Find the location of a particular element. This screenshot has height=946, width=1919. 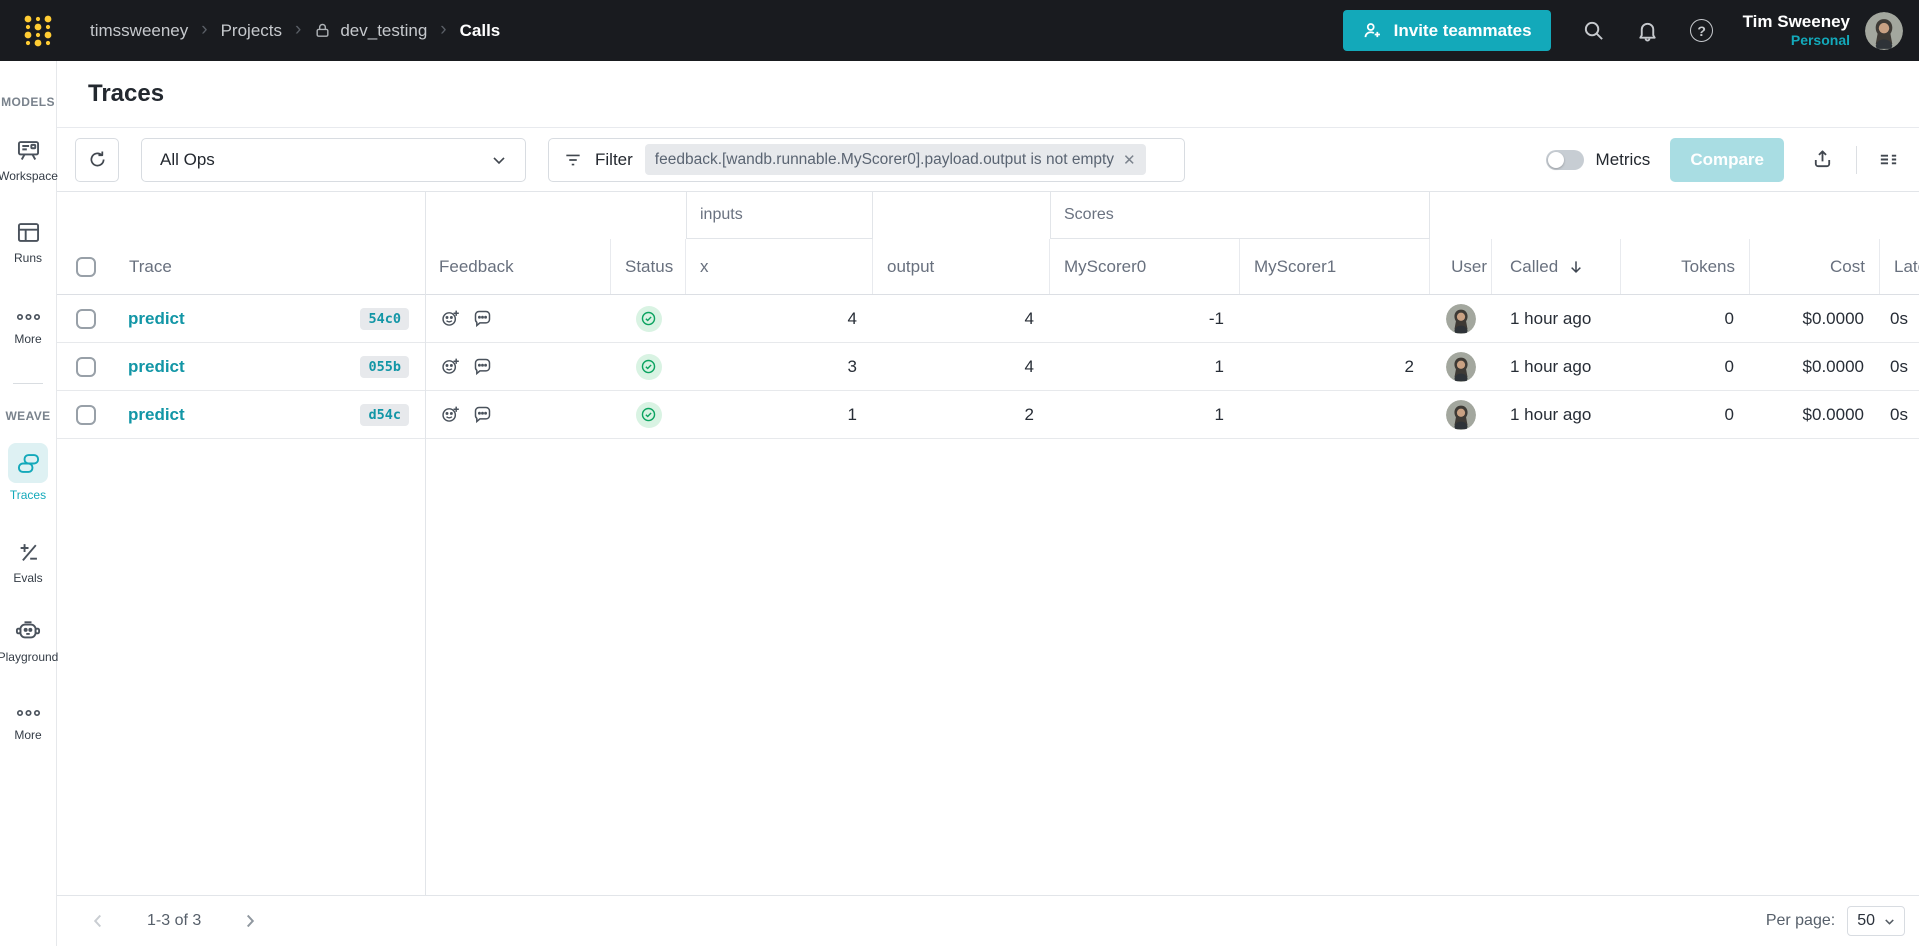

sidebar-section-models: MODELS is located at coordinates (28, 102).